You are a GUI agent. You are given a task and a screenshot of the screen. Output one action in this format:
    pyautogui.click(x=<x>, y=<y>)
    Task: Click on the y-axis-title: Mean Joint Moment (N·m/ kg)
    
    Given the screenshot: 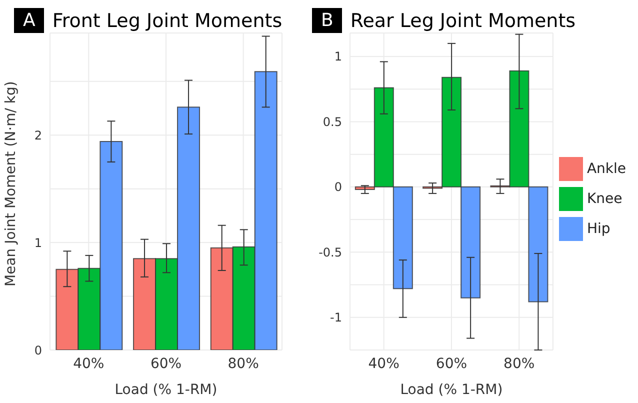 What is the action you would take?
    pyautogui.click(x=10, y=183)
    